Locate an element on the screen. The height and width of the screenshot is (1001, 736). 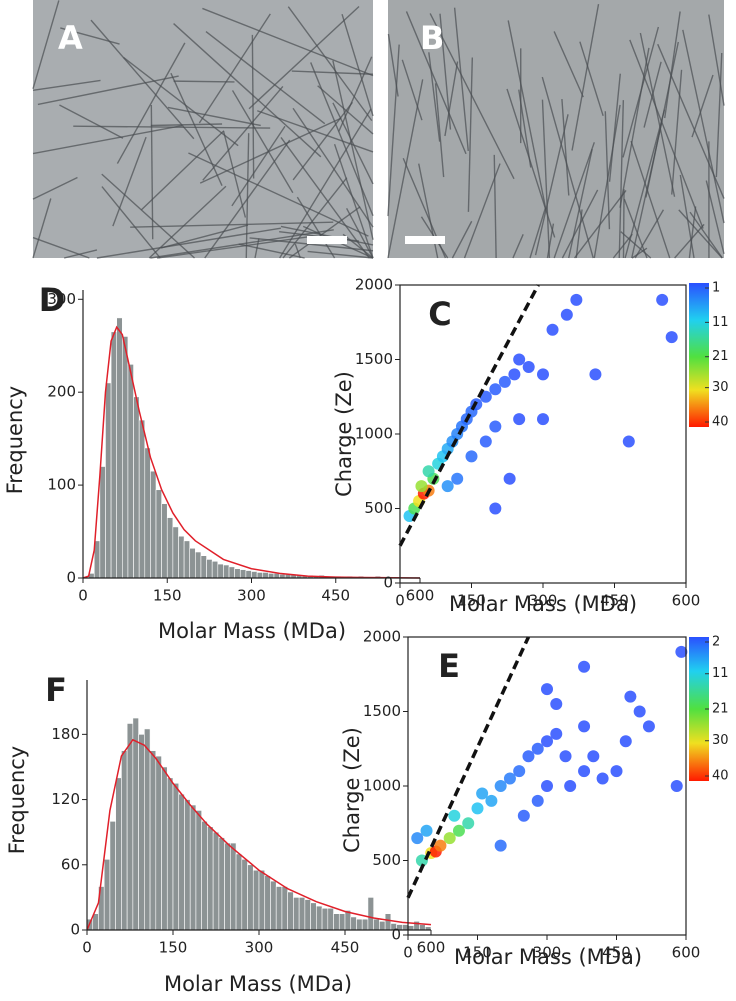
panel-label: F is located at coordinates (56, 690).